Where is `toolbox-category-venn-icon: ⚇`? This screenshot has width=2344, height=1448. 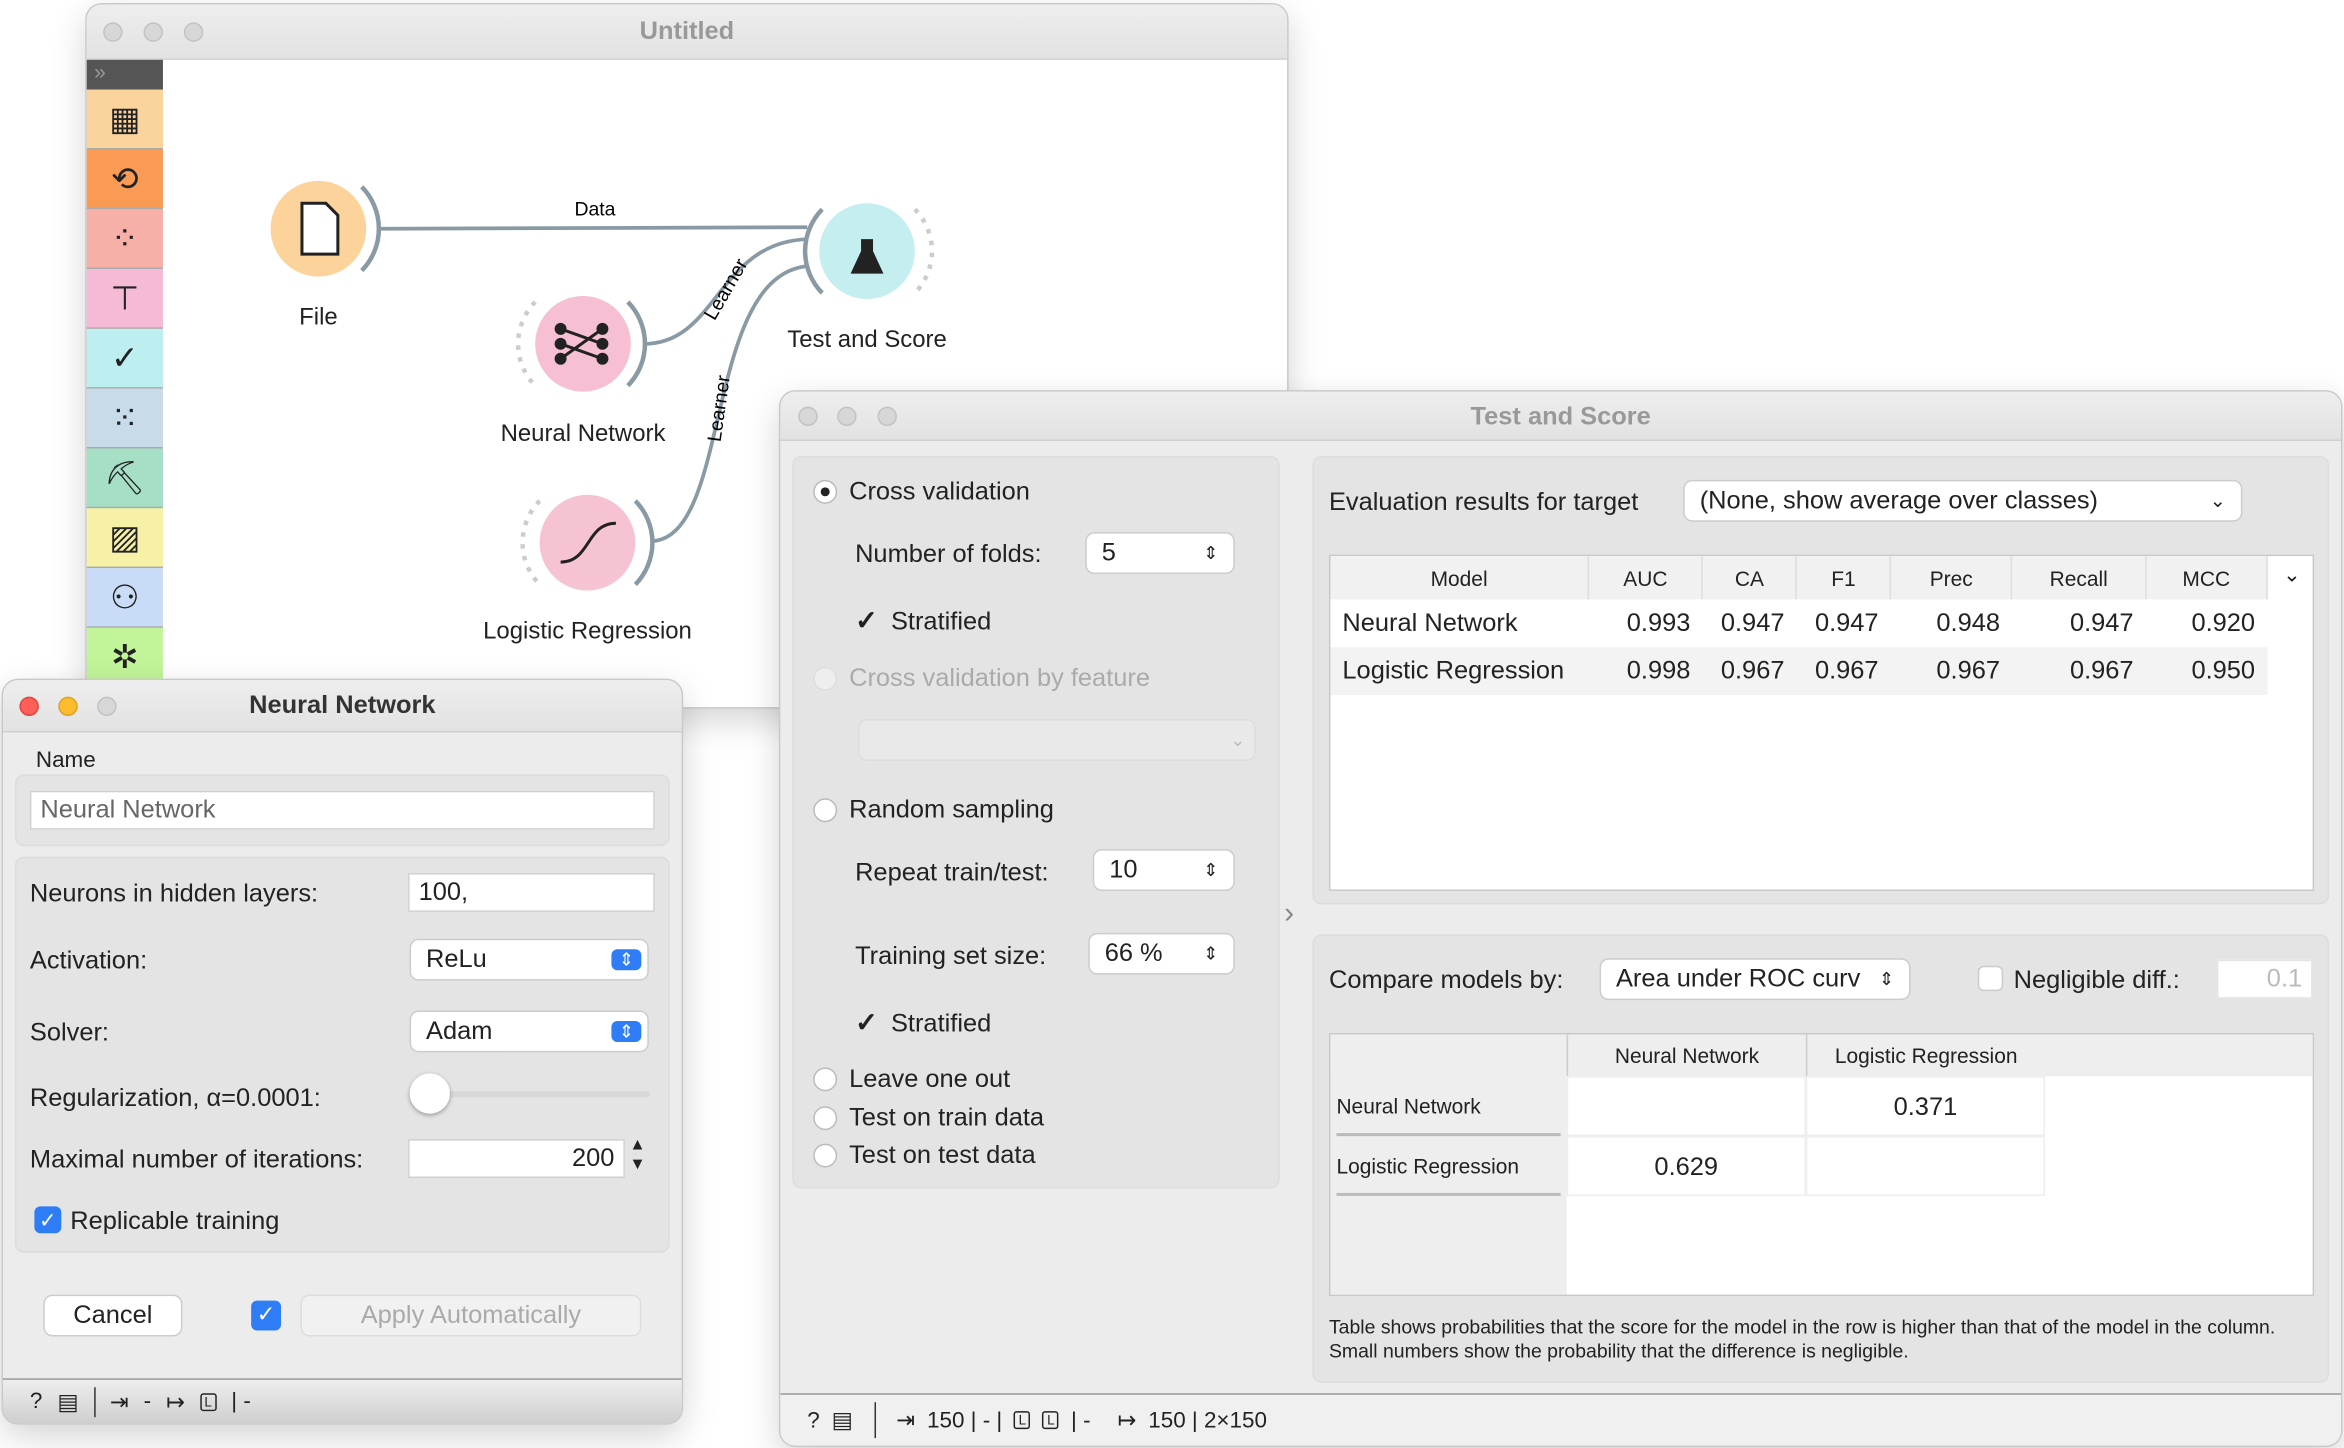 toolbox-category-venn-icon: ⚇ is located at coordinates (124, 598).